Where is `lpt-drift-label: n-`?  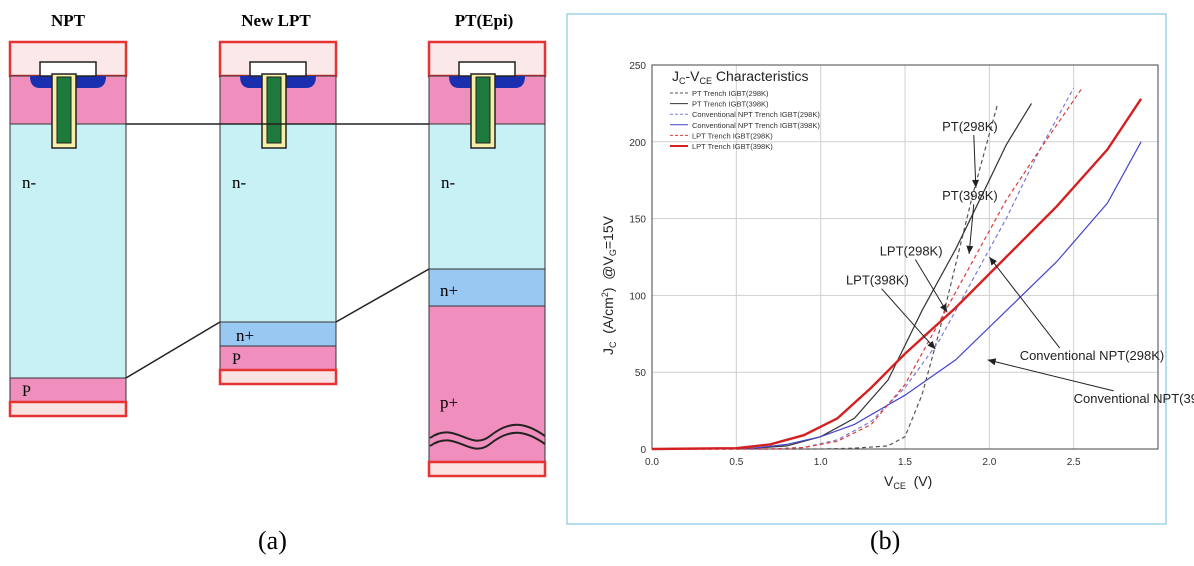 lpt-drift-label: n- is located at coordinates (239, 182).